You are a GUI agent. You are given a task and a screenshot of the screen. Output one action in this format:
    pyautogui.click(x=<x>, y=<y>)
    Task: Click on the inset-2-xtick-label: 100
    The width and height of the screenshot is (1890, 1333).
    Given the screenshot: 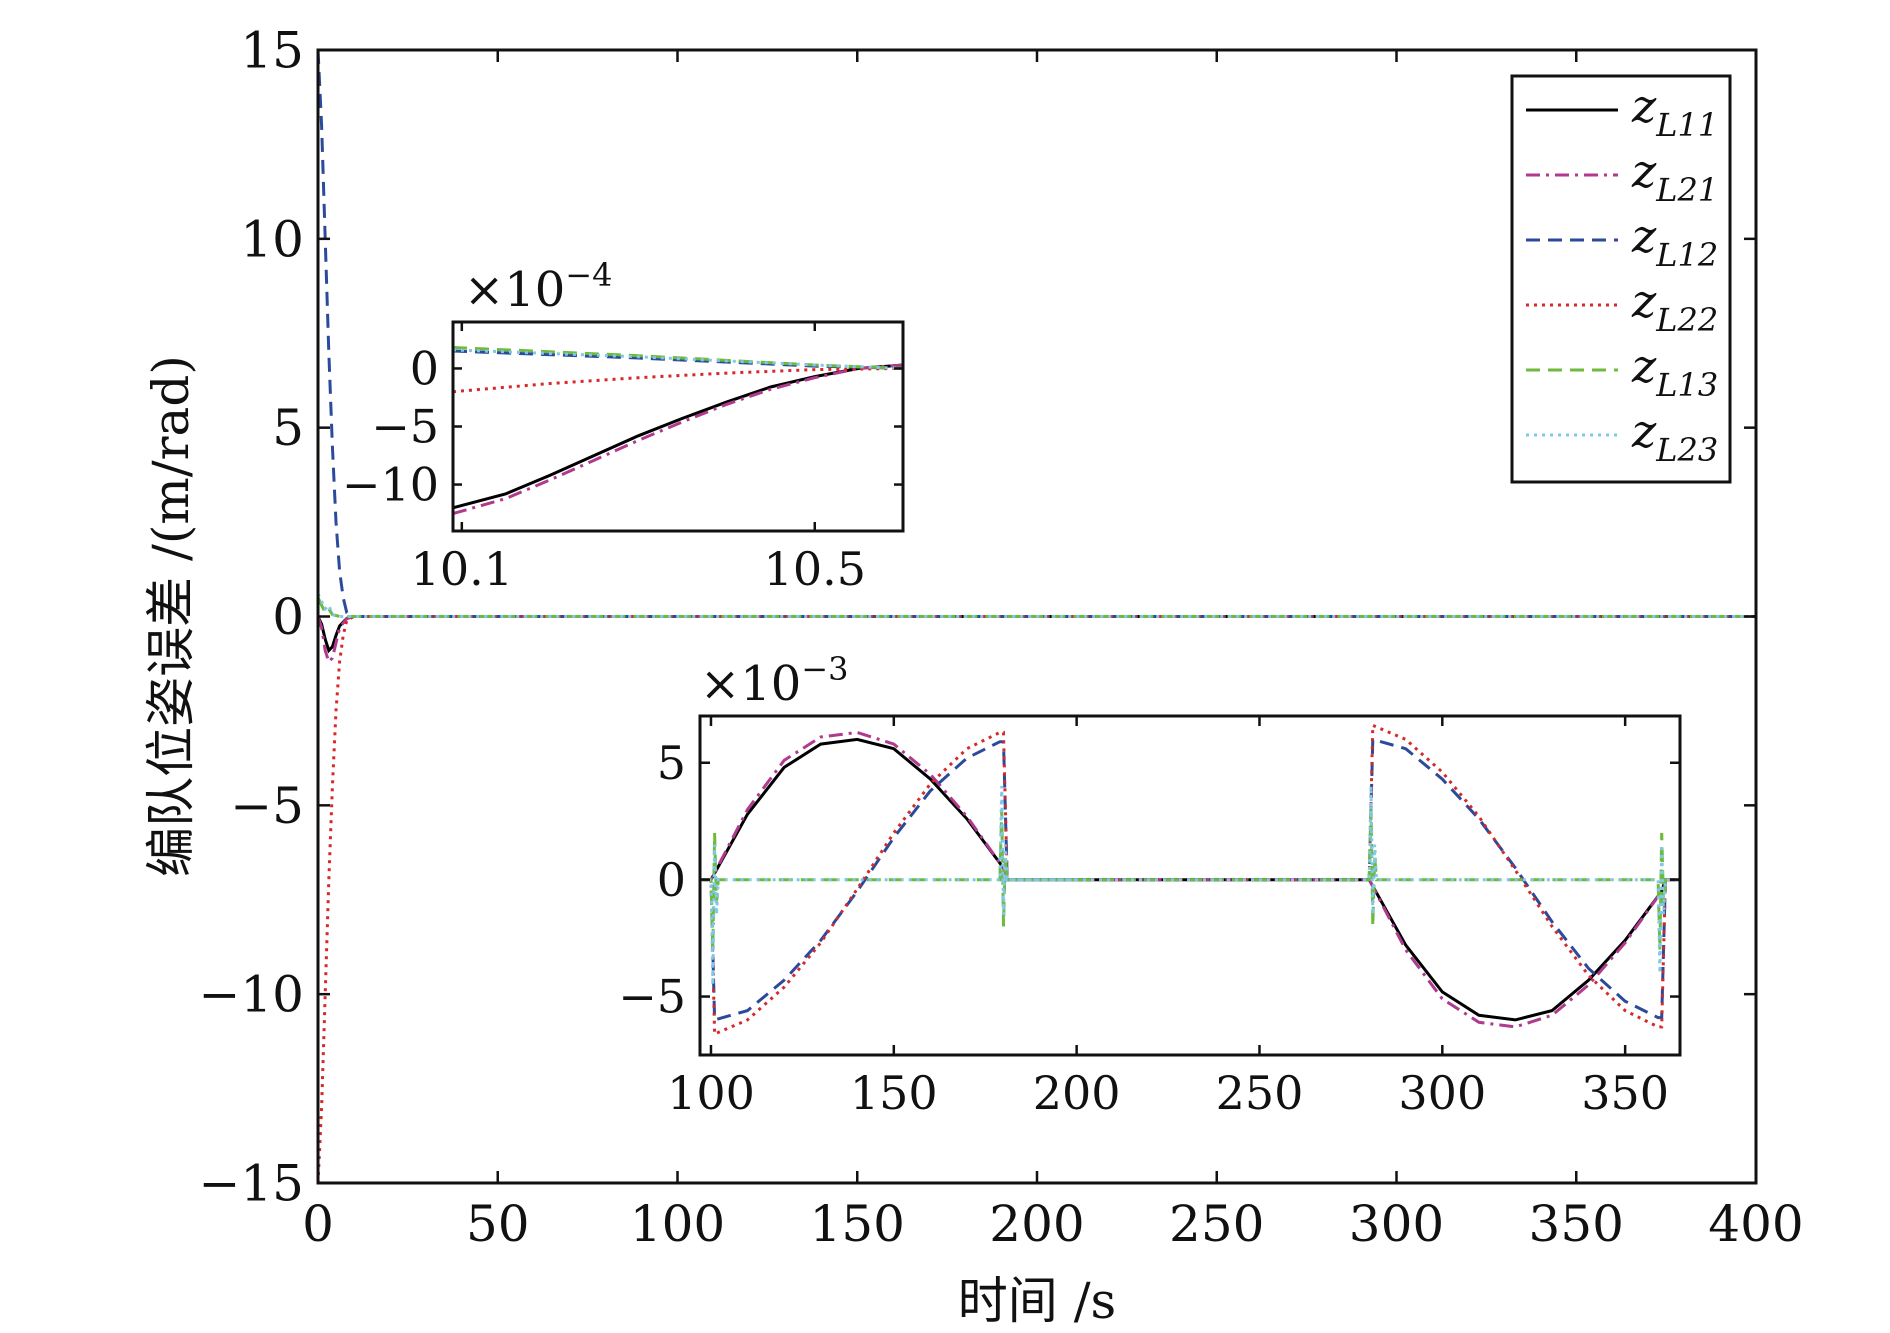 What is the action you would take?
    pyautogui.click(x=711, y=1093)
    